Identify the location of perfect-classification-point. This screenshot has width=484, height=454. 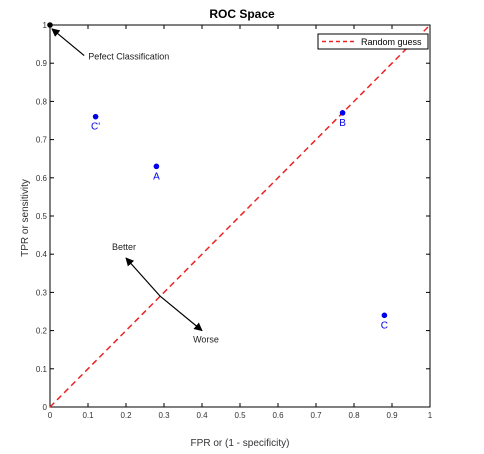
(50, 25).